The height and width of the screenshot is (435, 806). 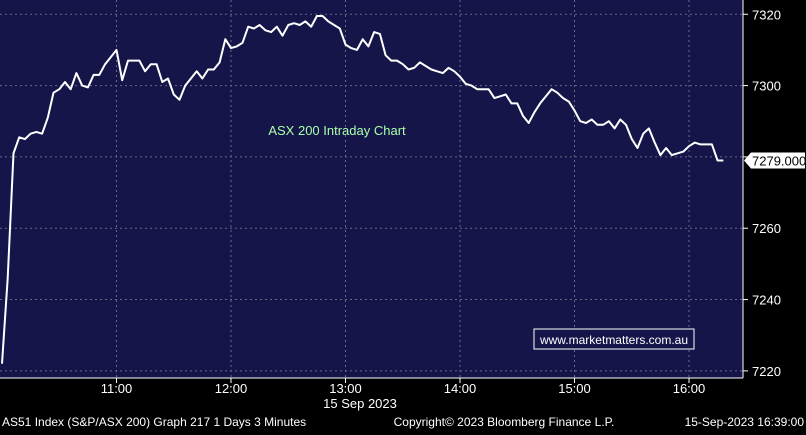 I want to click on x-tick-label-11:00: 11:00, so click(x=117, y=388).